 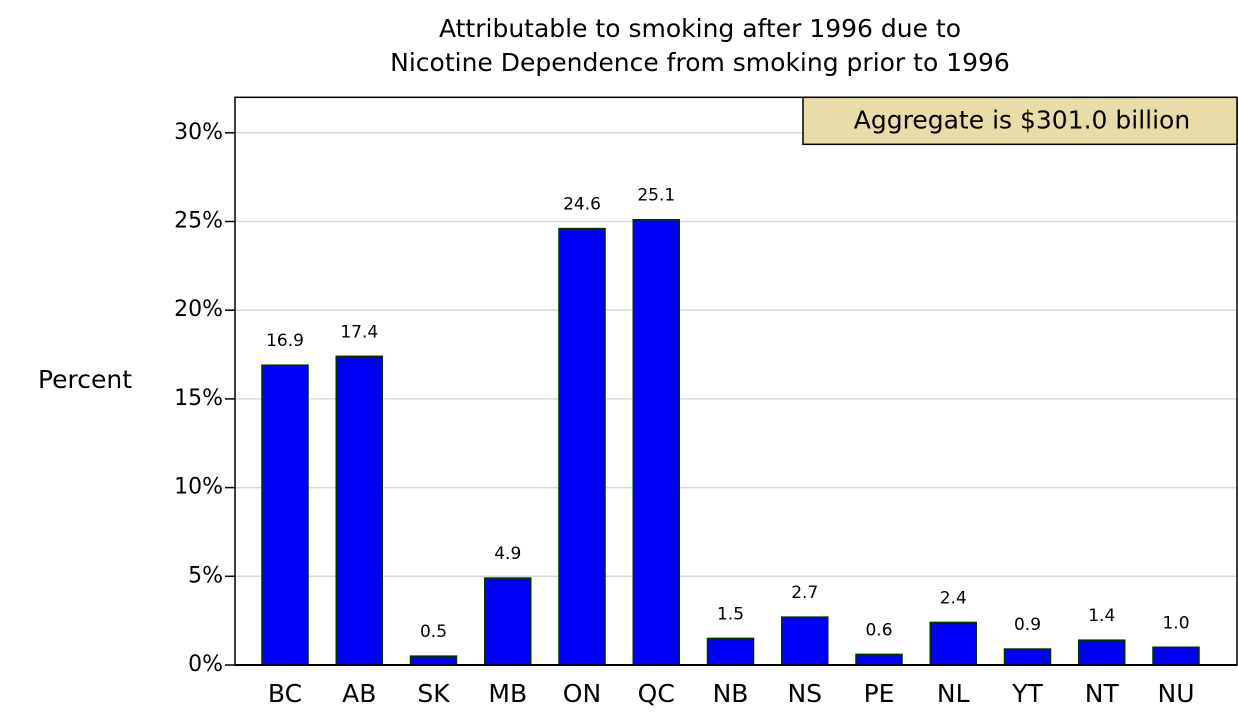 What do you see at coordinates (1176, 693) in the screenshot?
I see `x-tick-label: NU` at bounding box center [1176, 693].